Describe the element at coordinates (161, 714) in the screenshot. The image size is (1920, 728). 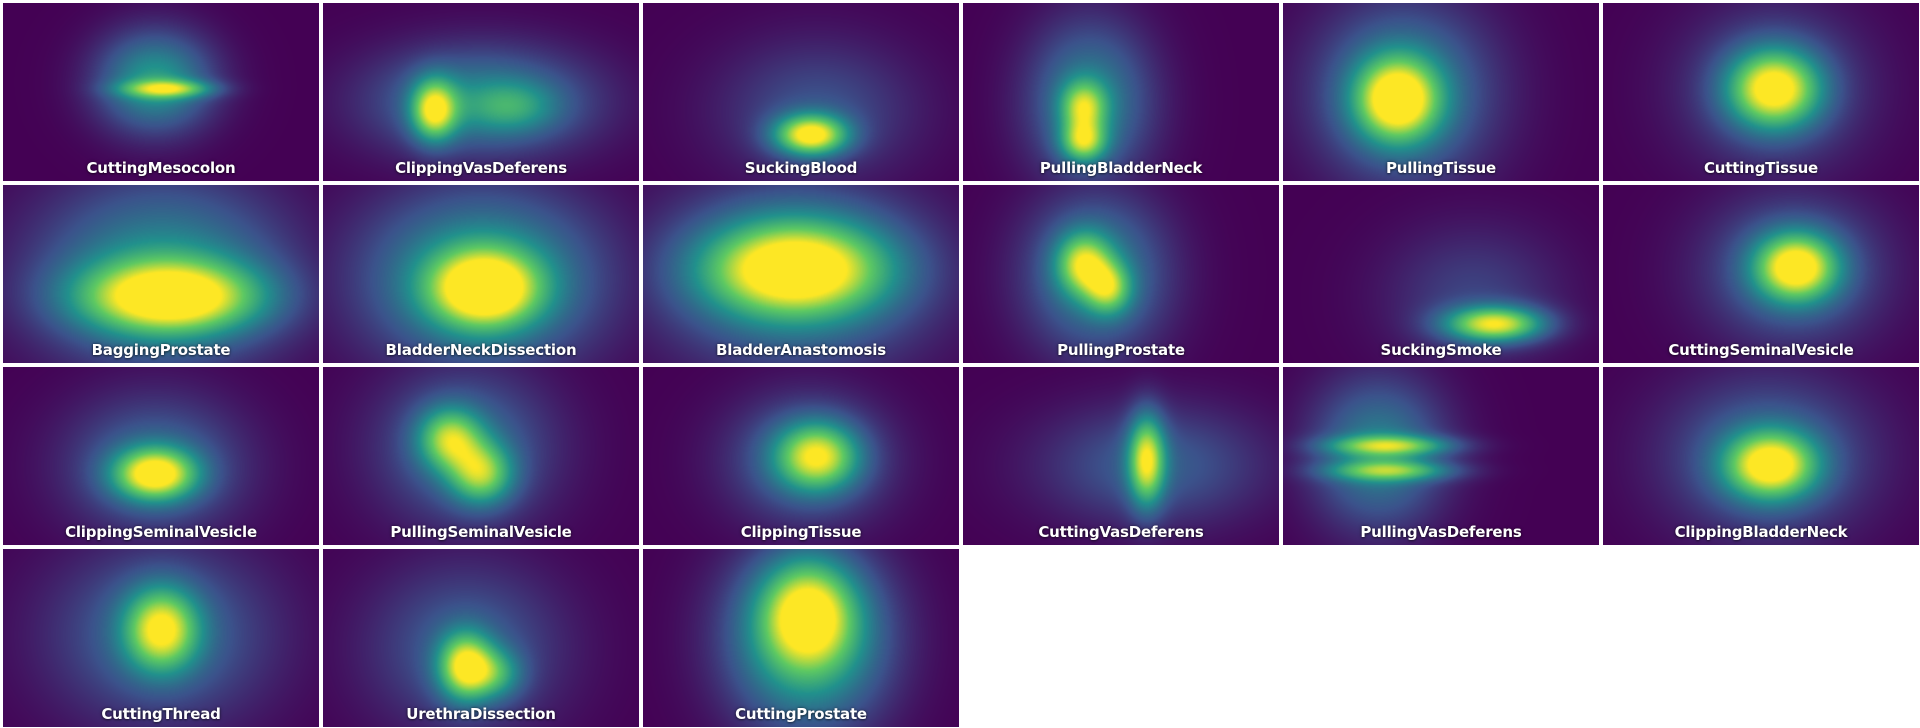
I see `panel-label: CuttingThread` at that location.